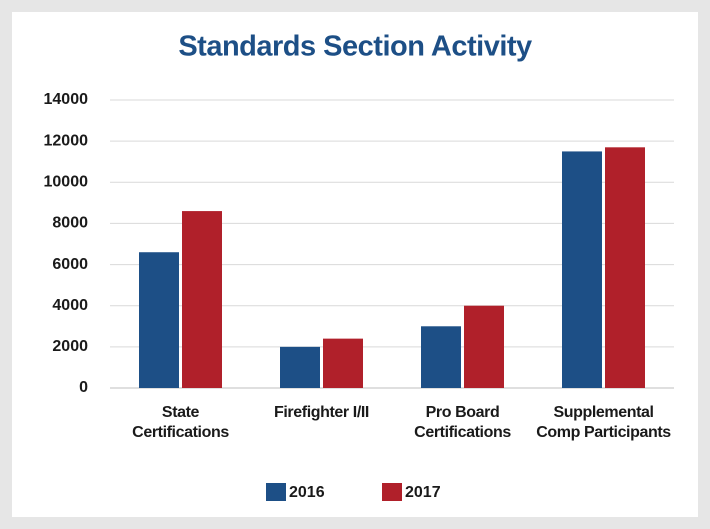 The width and height of the screenshot is (710, 529). Describe the element at coordinates (66, 140) in the screenshot. I see `y-tick-label: 12000` at that location.